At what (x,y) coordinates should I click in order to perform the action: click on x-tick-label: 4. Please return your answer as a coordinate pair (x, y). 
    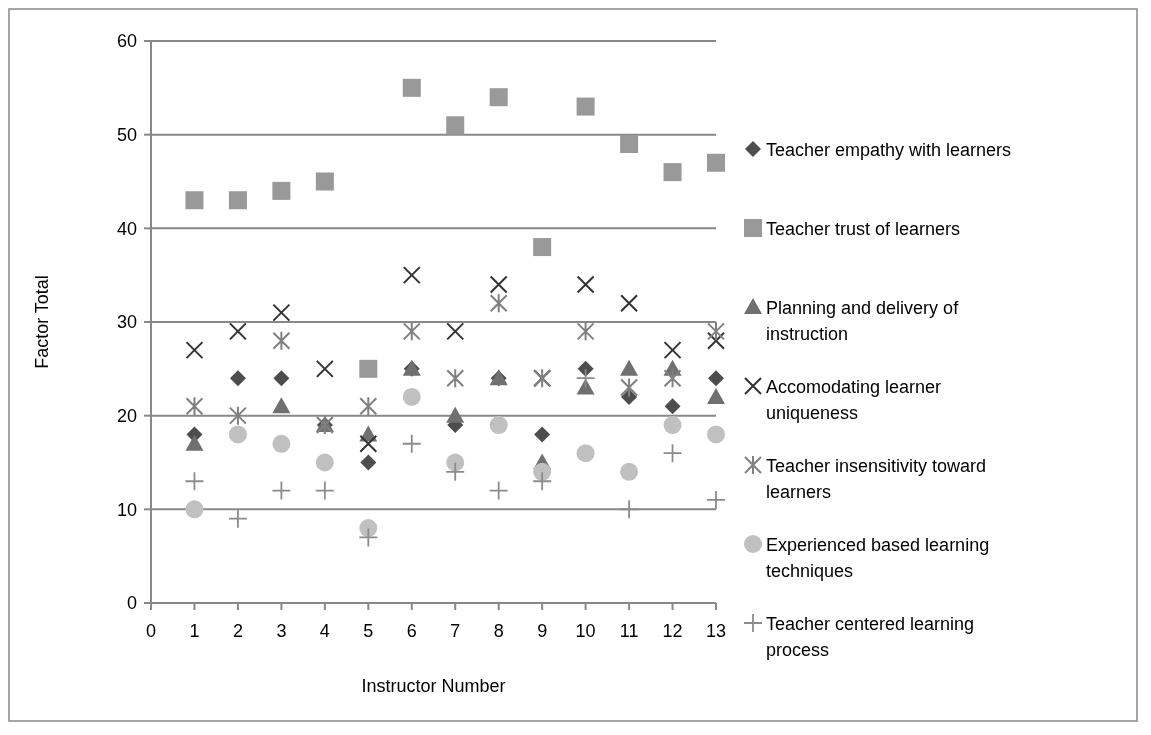
    Looking at the image, I should click on (324, 631).